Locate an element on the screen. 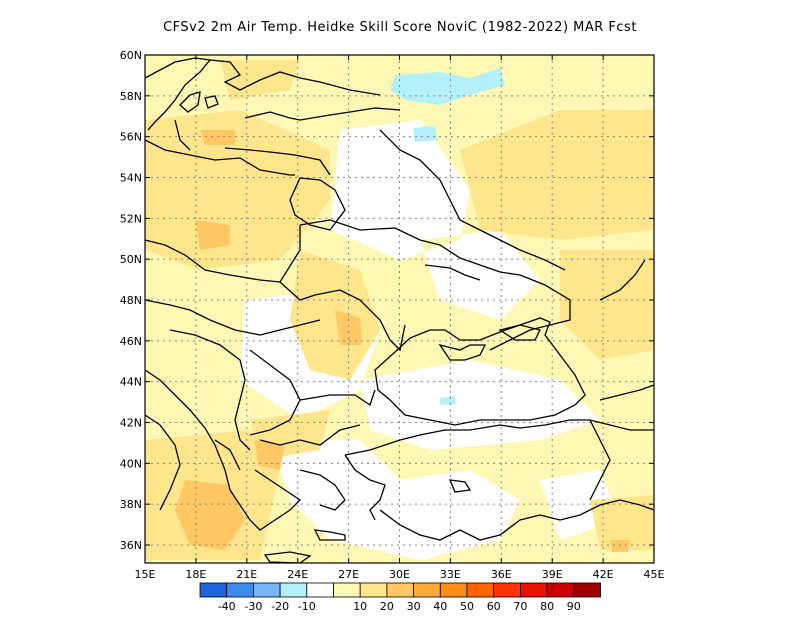 This screenshot has height=618, width=800. lon-tick-label: 42E is located at coordinates (603, 574).